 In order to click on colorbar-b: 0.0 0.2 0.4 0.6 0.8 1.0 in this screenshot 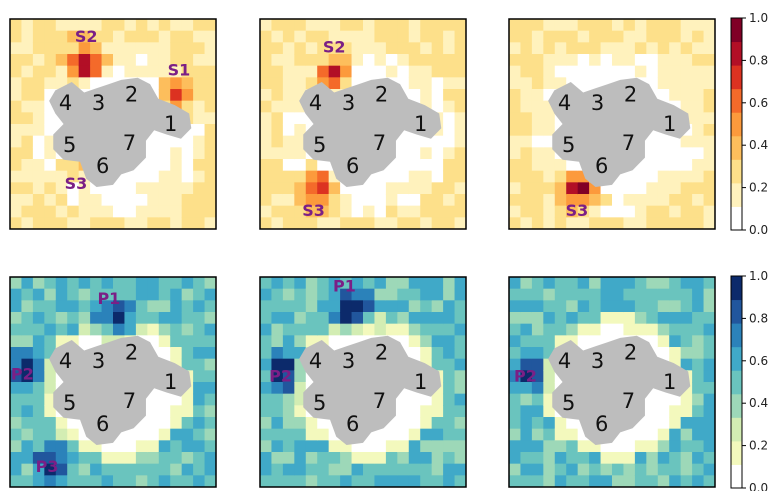, I will do `click(749, 380)`.